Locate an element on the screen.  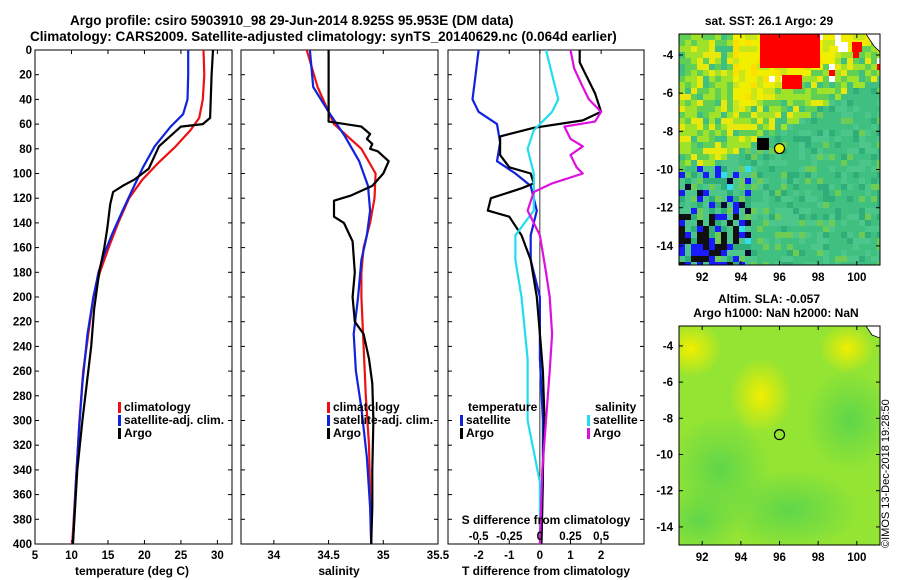
sla-map-subtitle: Argo h1000: NaN h2000: NaN is located at coordinates (775, 313).